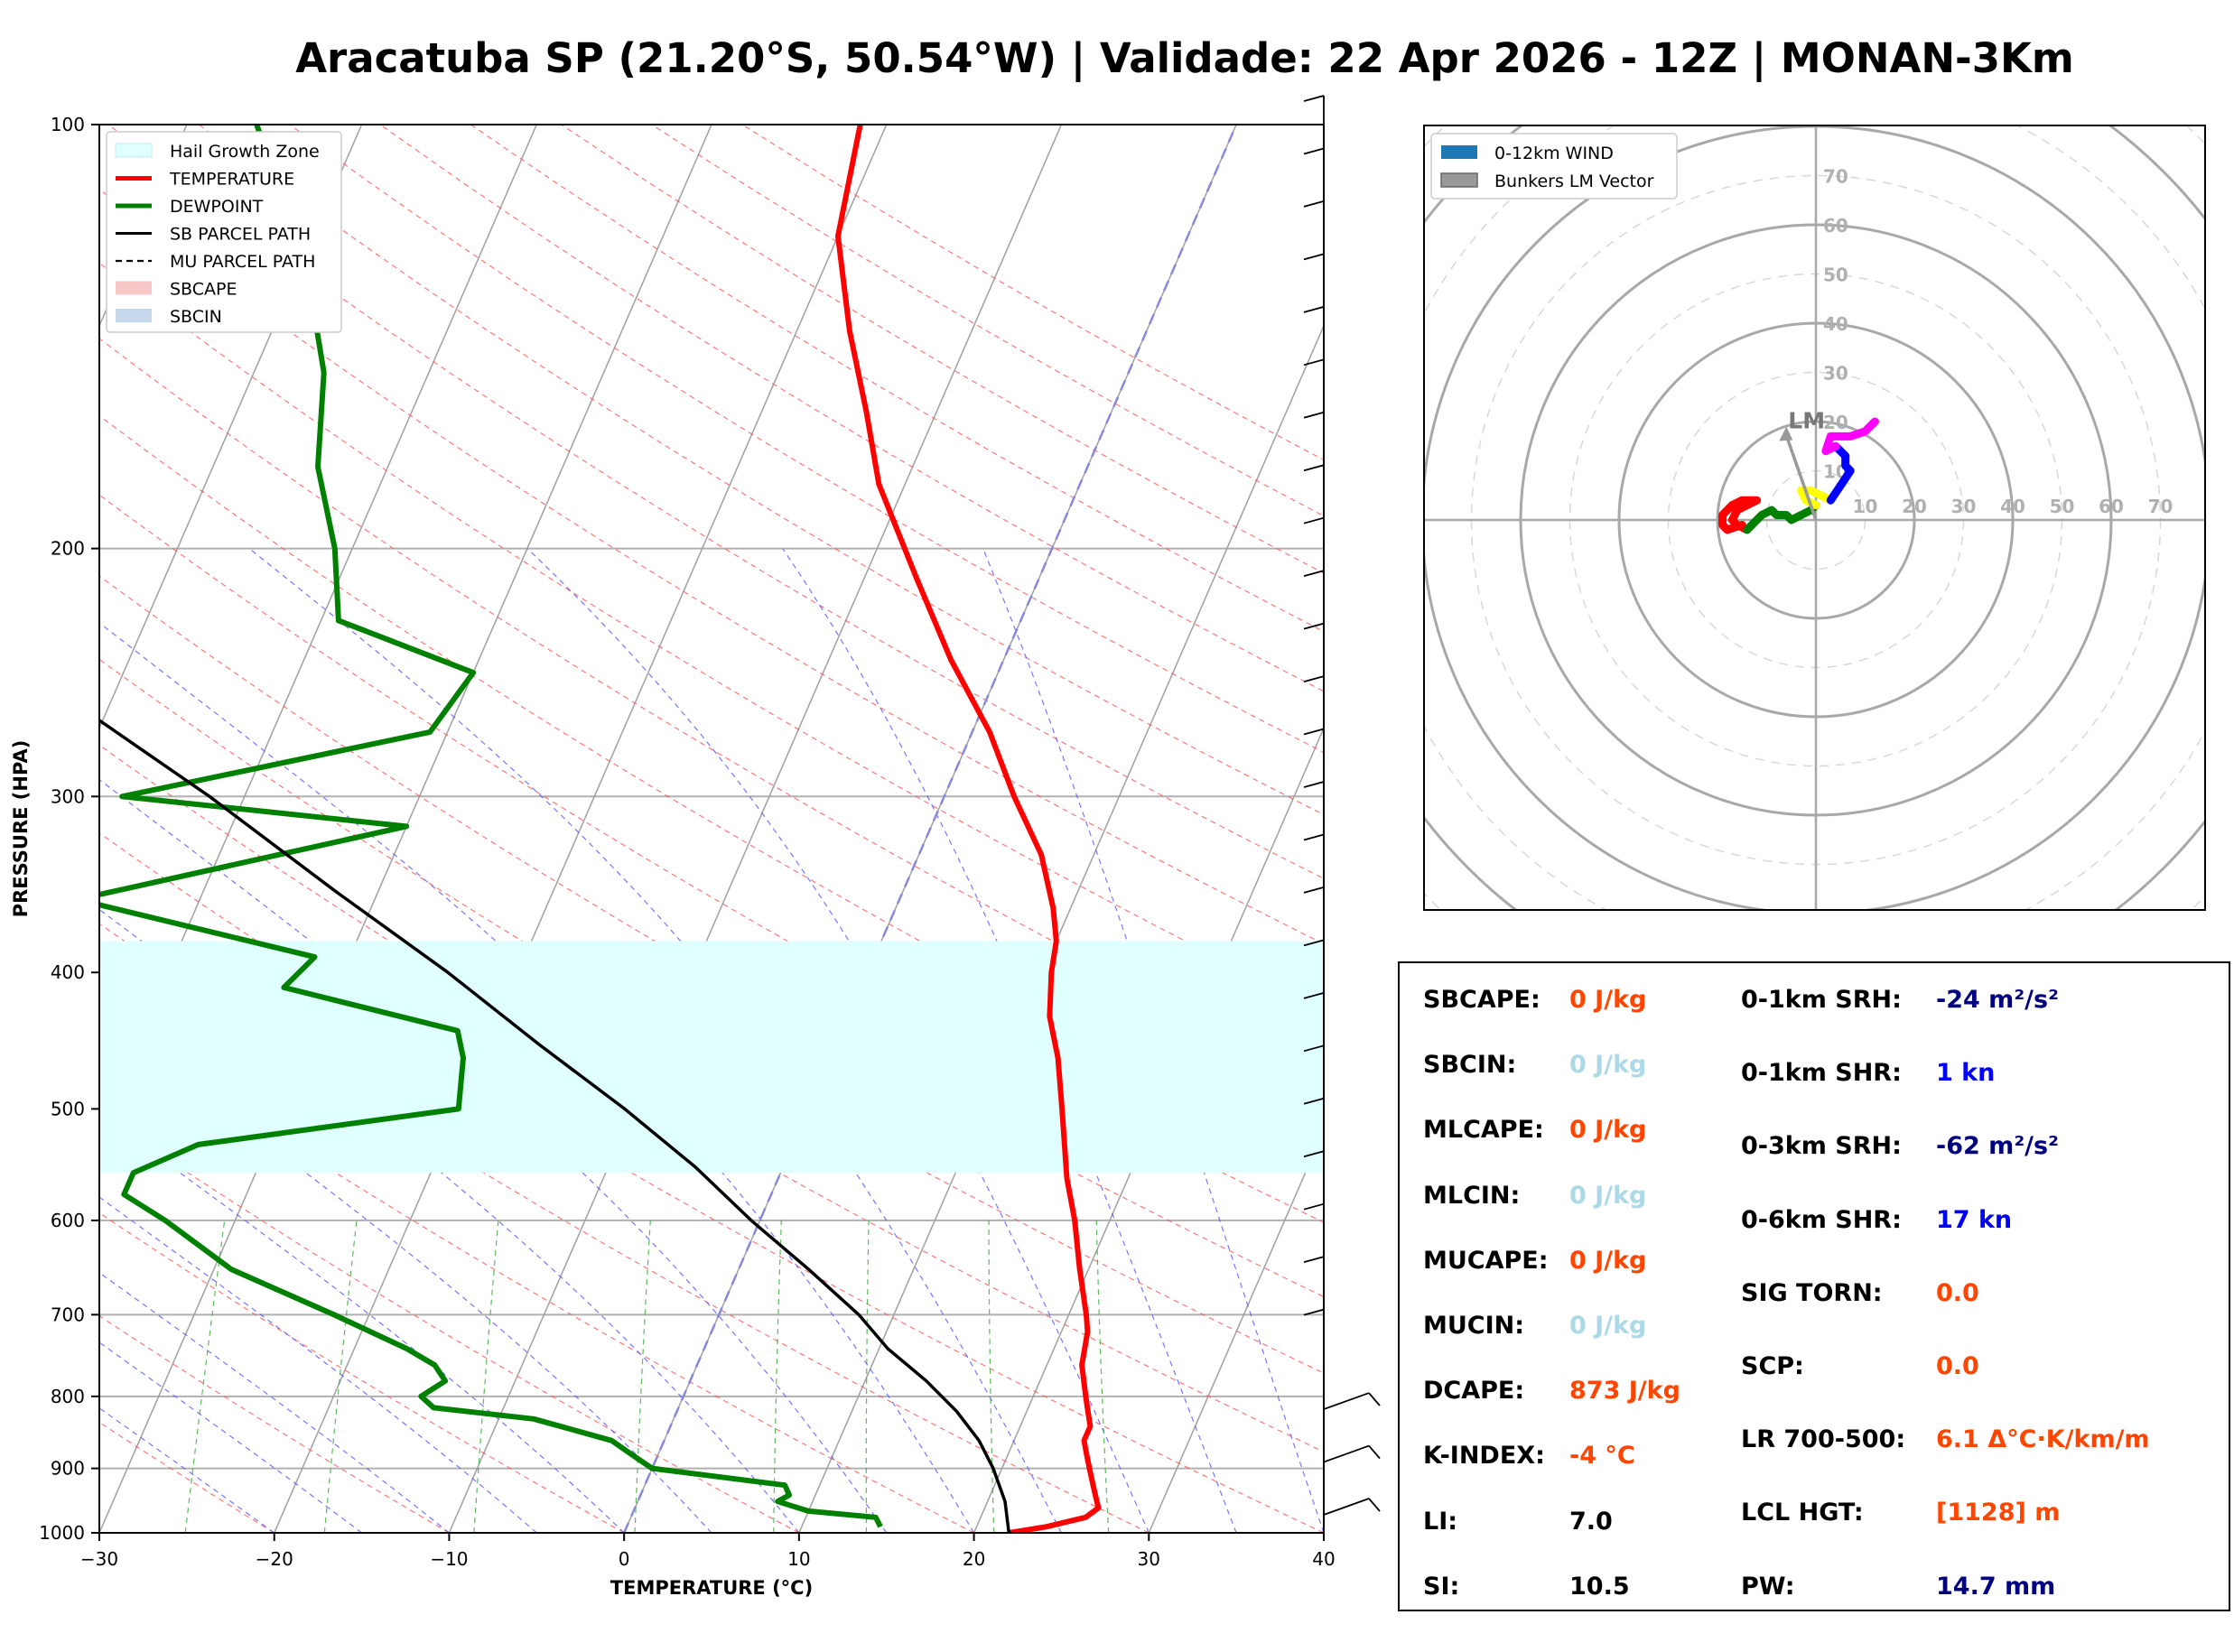  What do you see at coordinates (1900, 1146) in the screenshot?
I see `stat-row: 0-3km SRH: -62 m²/s²` at bounding box center [1900, 1146].